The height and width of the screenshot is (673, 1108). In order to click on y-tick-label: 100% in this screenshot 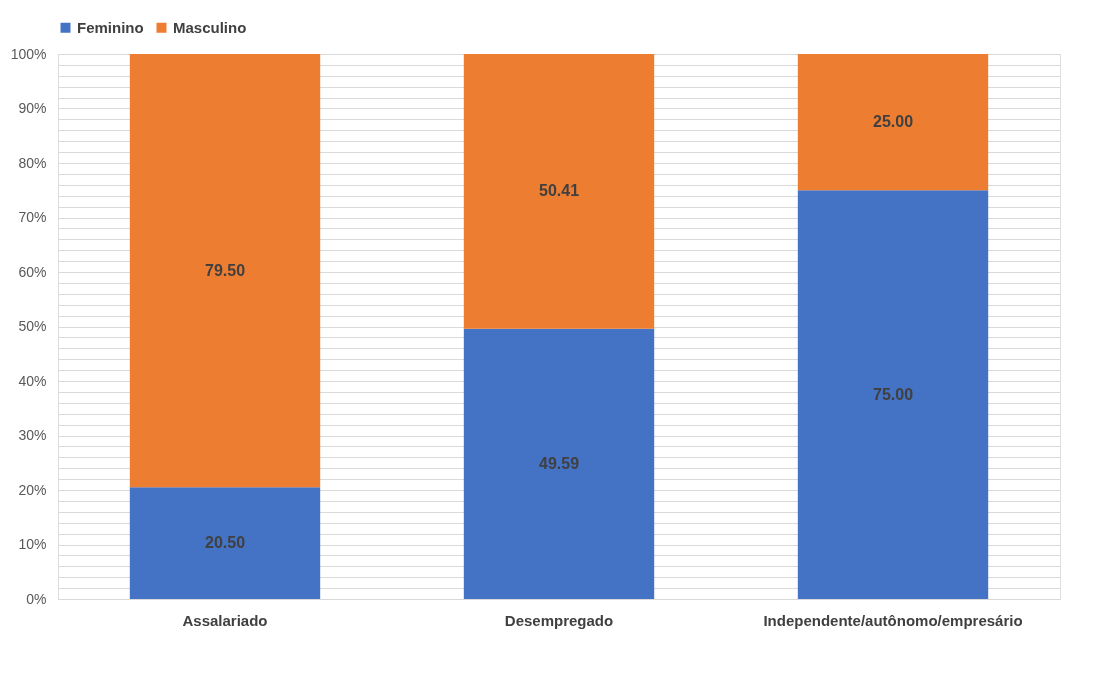, I will do `click(28, 53)`.